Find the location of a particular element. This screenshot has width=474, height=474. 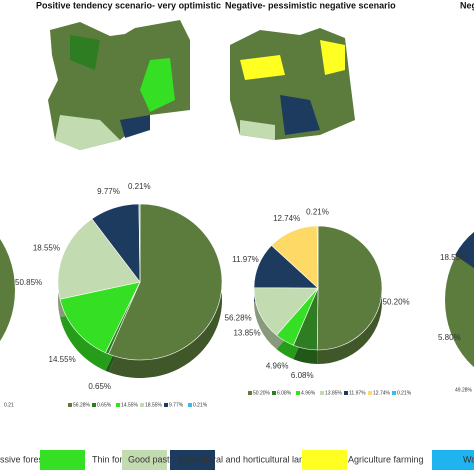

chart-title: Negat is located at coordinates (467, 5).